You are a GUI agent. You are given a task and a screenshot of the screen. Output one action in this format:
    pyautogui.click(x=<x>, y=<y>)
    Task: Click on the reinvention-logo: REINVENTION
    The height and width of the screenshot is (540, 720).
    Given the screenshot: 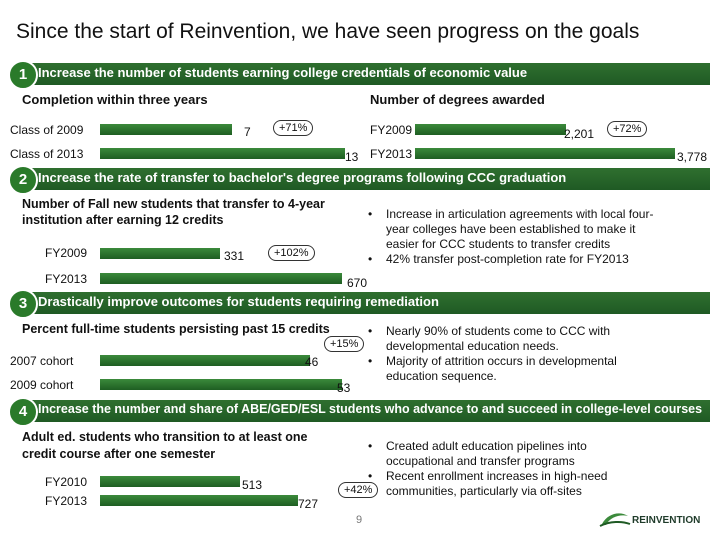 What is the action you would take?
    pyautogui.click(x=653, y=518)
    